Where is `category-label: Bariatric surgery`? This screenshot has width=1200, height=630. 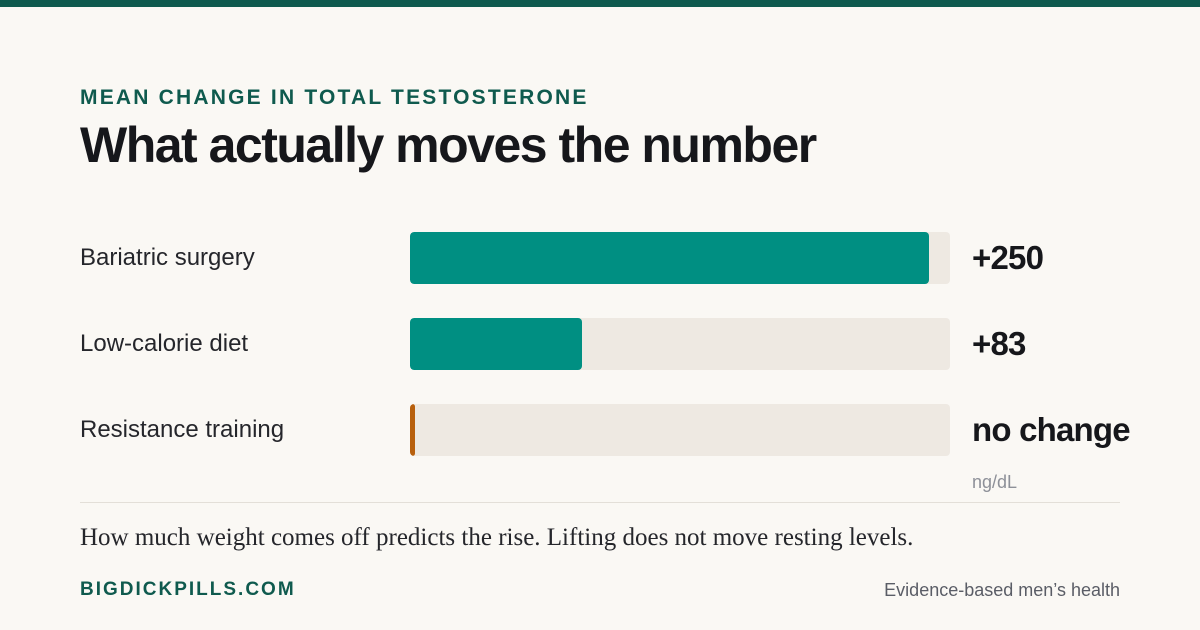
category-label: Bariatric surgery is located at coordinates (167, 257).